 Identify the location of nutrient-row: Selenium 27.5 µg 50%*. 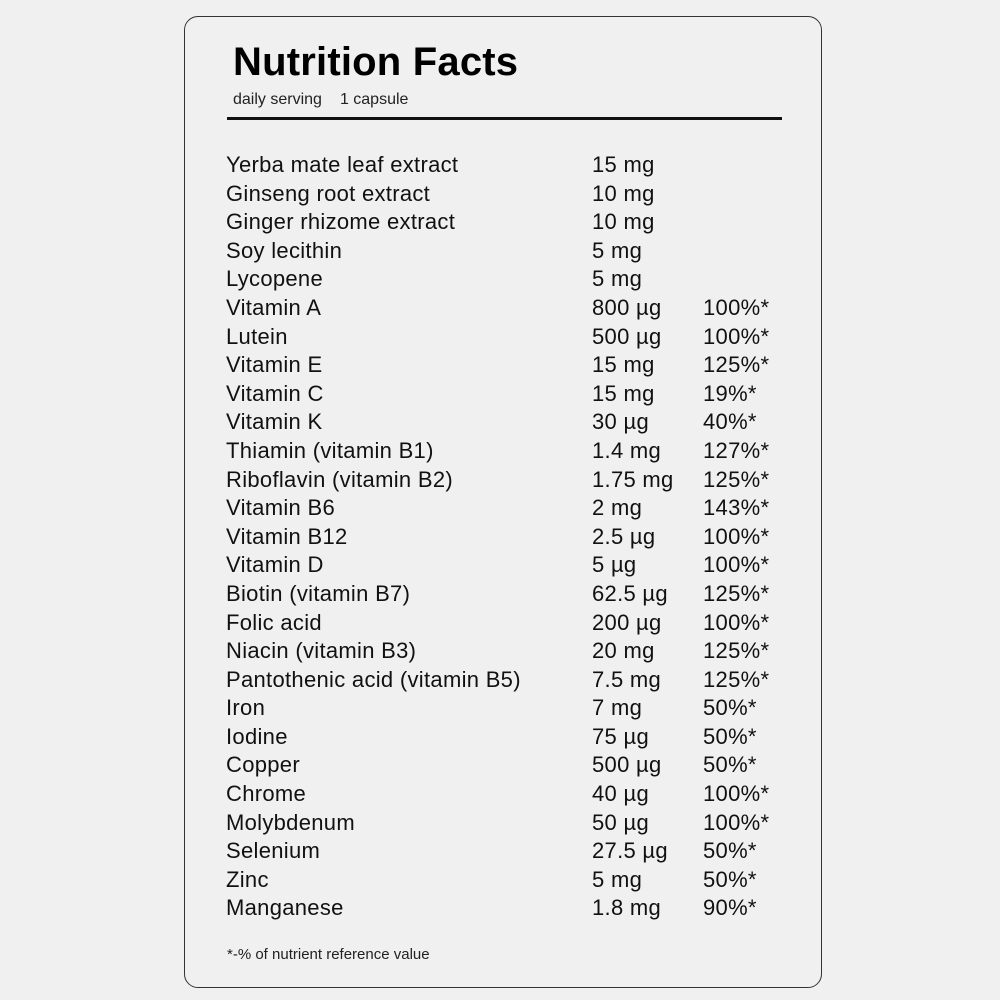
(506, 851).